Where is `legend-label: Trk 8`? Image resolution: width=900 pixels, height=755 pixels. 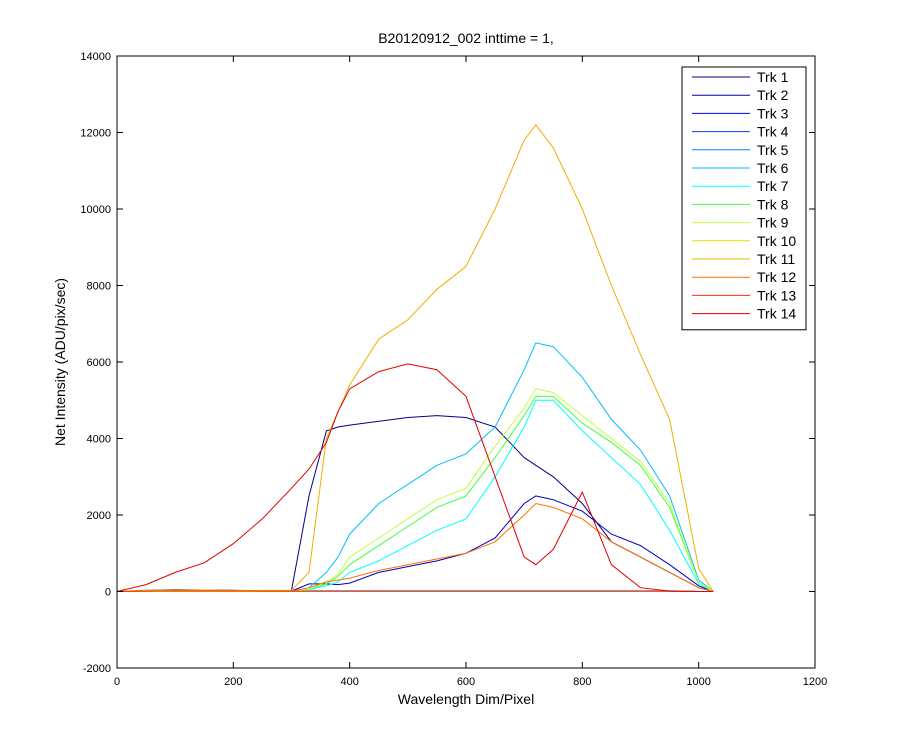
legend-label: Trk 8 is located at coordinates (773, 204).